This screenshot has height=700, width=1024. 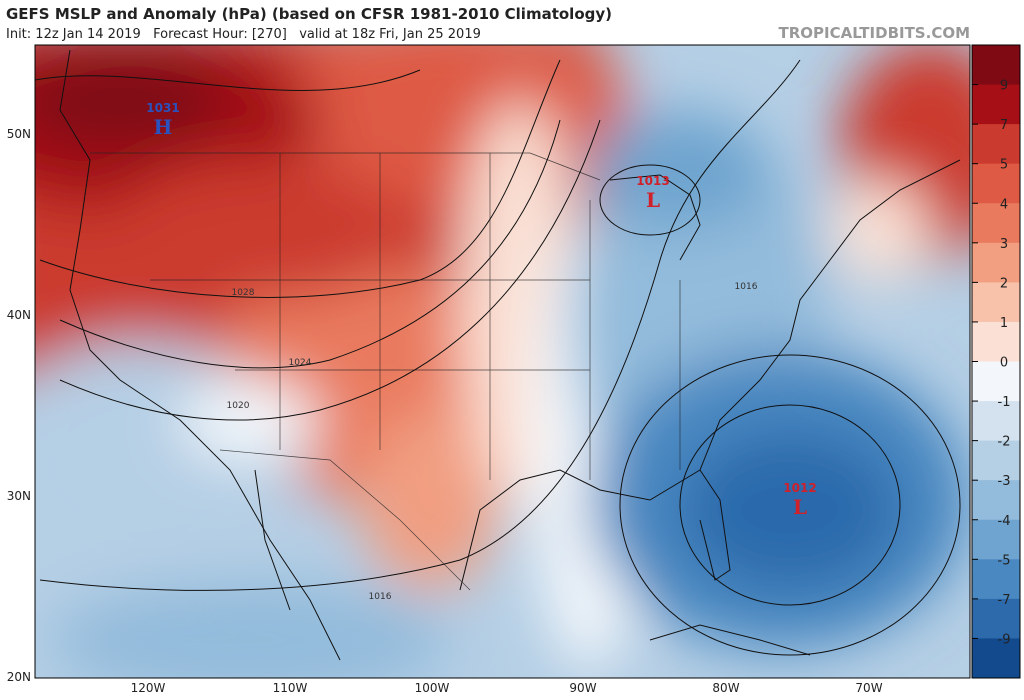 What do you see at coordinates (1004, 639) in the screenshot?
I see `colorbar-label: -9` at bounding box center [1004, 639].